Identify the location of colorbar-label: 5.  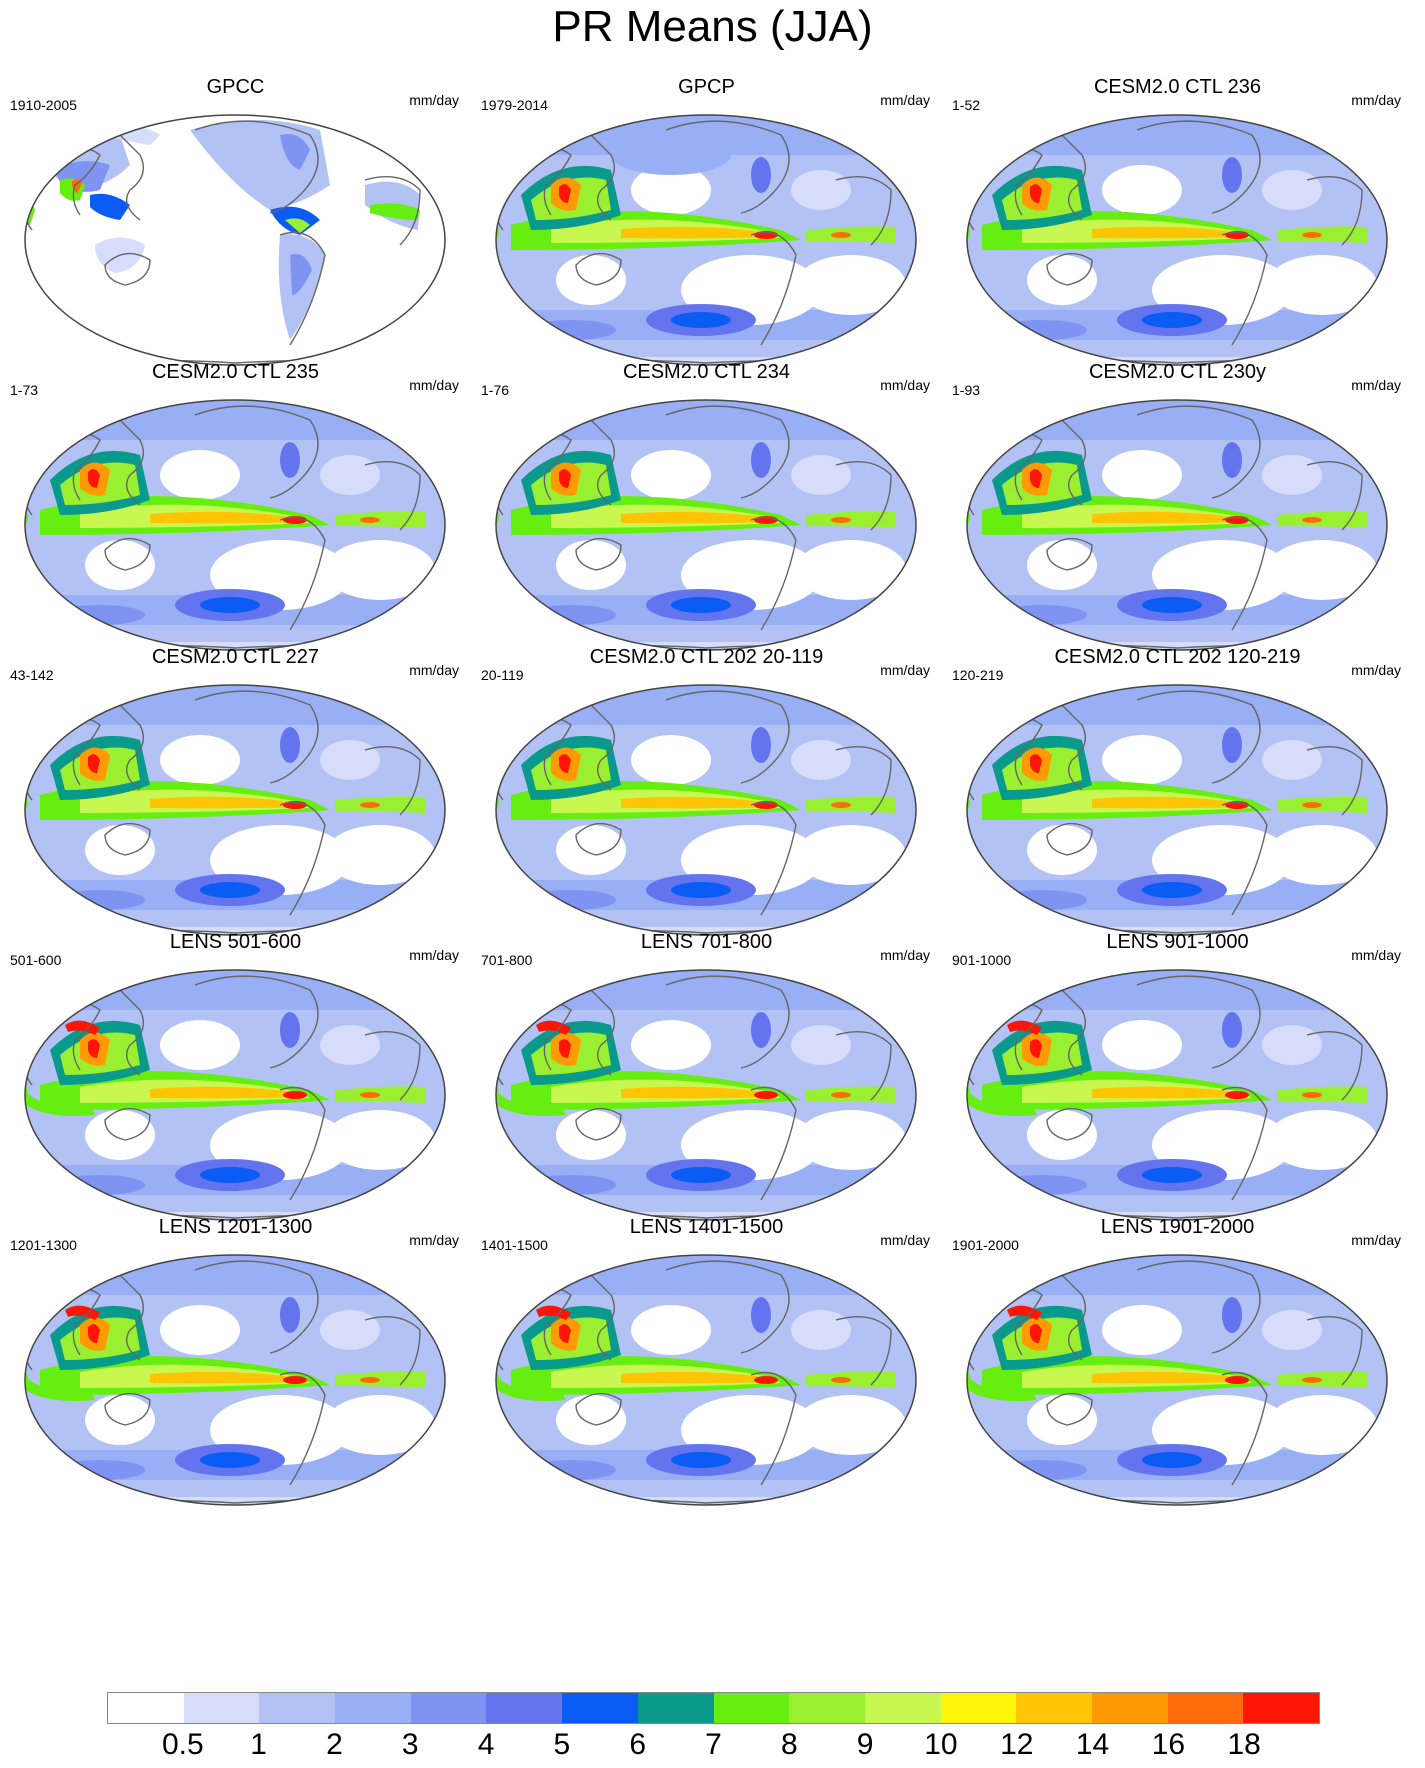
(562, 1744).